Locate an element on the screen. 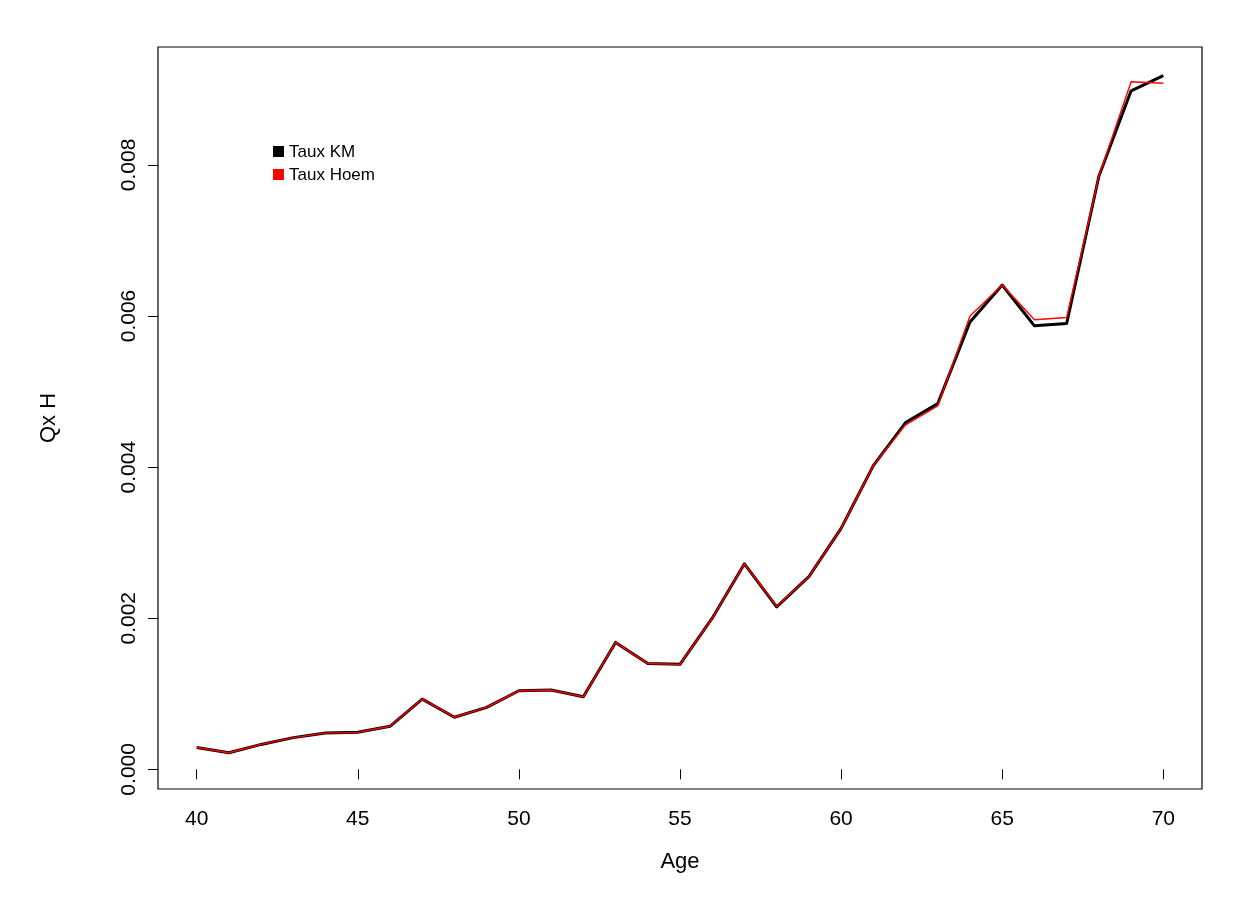 The image size is (1247, 900). legend-label: Taux KM is located at coordinates (322, 151).